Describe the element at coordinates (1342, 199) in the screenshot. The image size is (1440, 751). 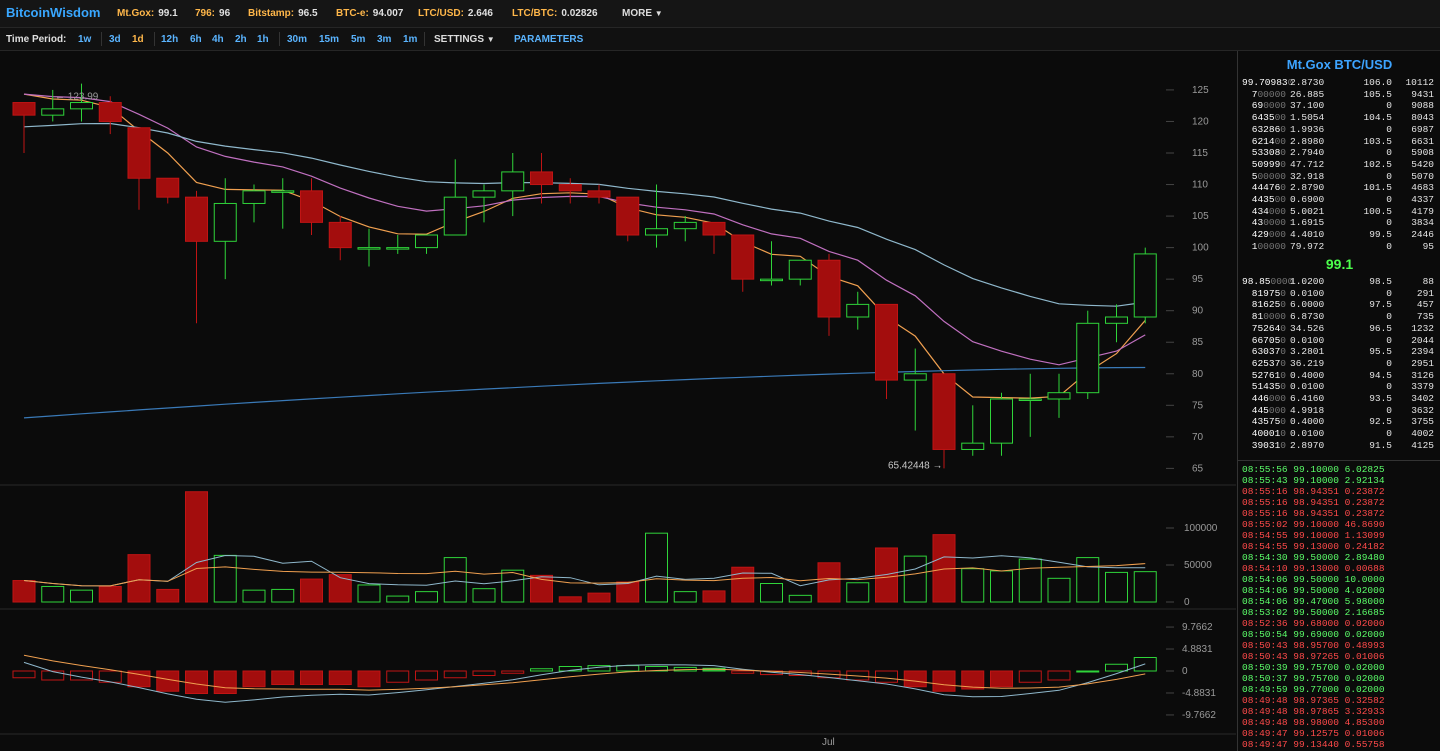
I see `ask-row: 443500 0.6900 0 4337` at that location.